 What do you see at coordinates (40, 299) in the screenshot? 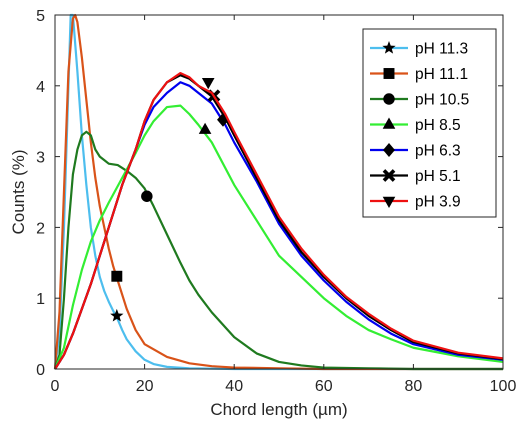
I see `y-tick-label: 1` at bounding box center [40, 299].